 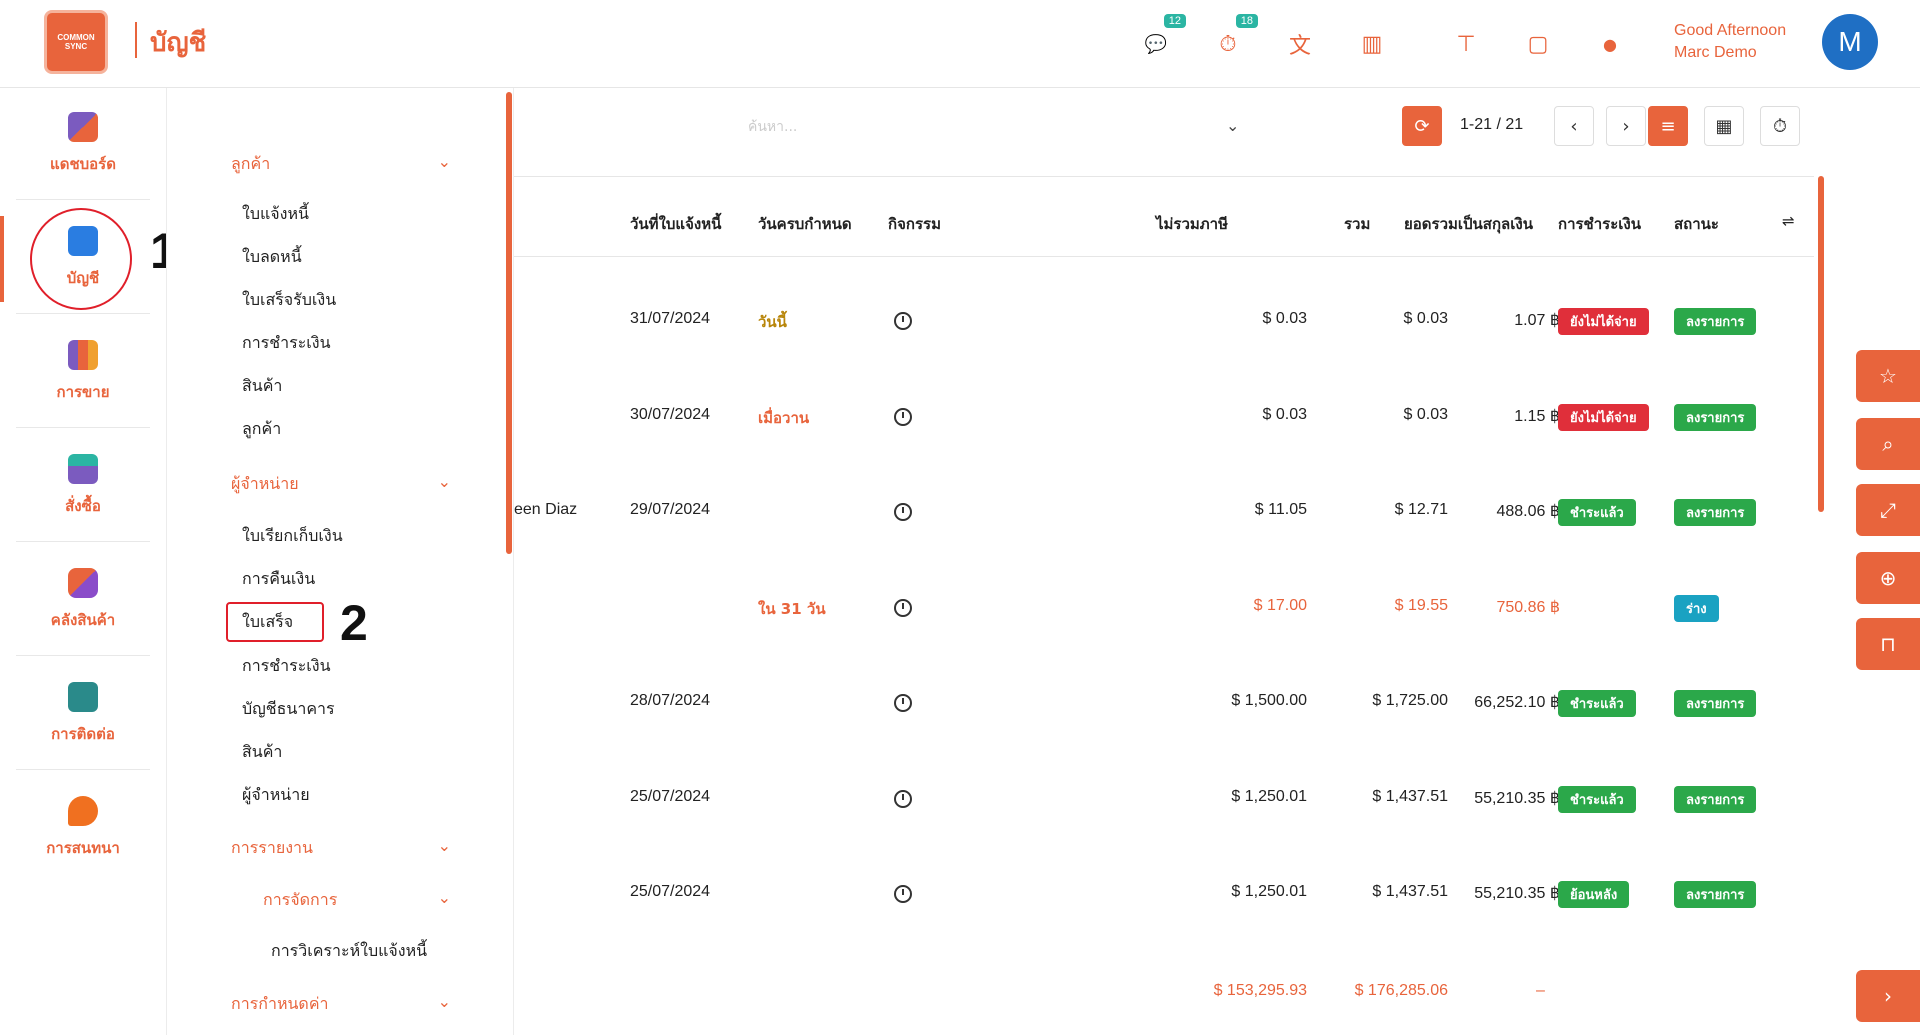 I want to click on section-configuration: การกำหนดค่า ⌄, so click(x=341, y=1004).